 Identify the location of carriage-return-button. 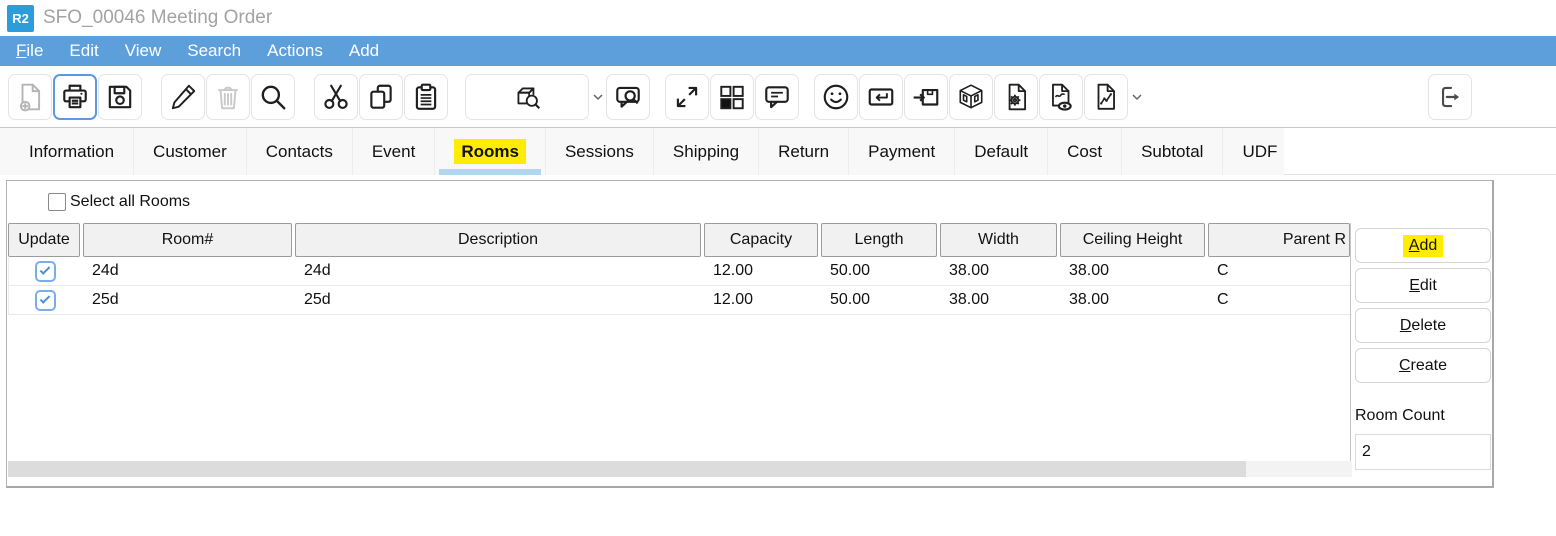
(881, 96).